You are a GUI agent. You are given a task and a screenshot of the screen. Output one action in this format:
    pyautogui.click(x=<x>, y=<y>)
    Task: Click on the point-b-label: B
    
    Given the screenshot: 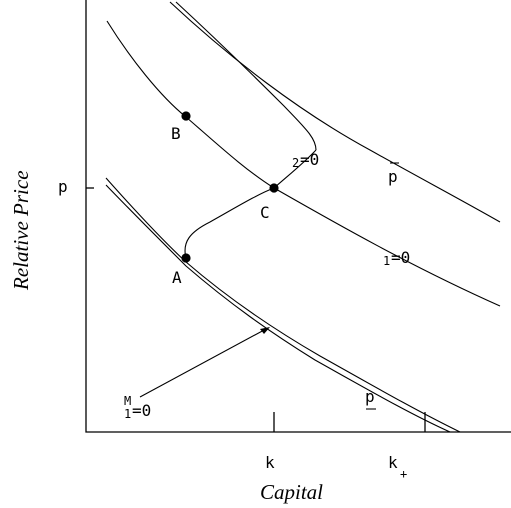 What is the action you would take?
    pyautogui.click(x=176, y=133)
    